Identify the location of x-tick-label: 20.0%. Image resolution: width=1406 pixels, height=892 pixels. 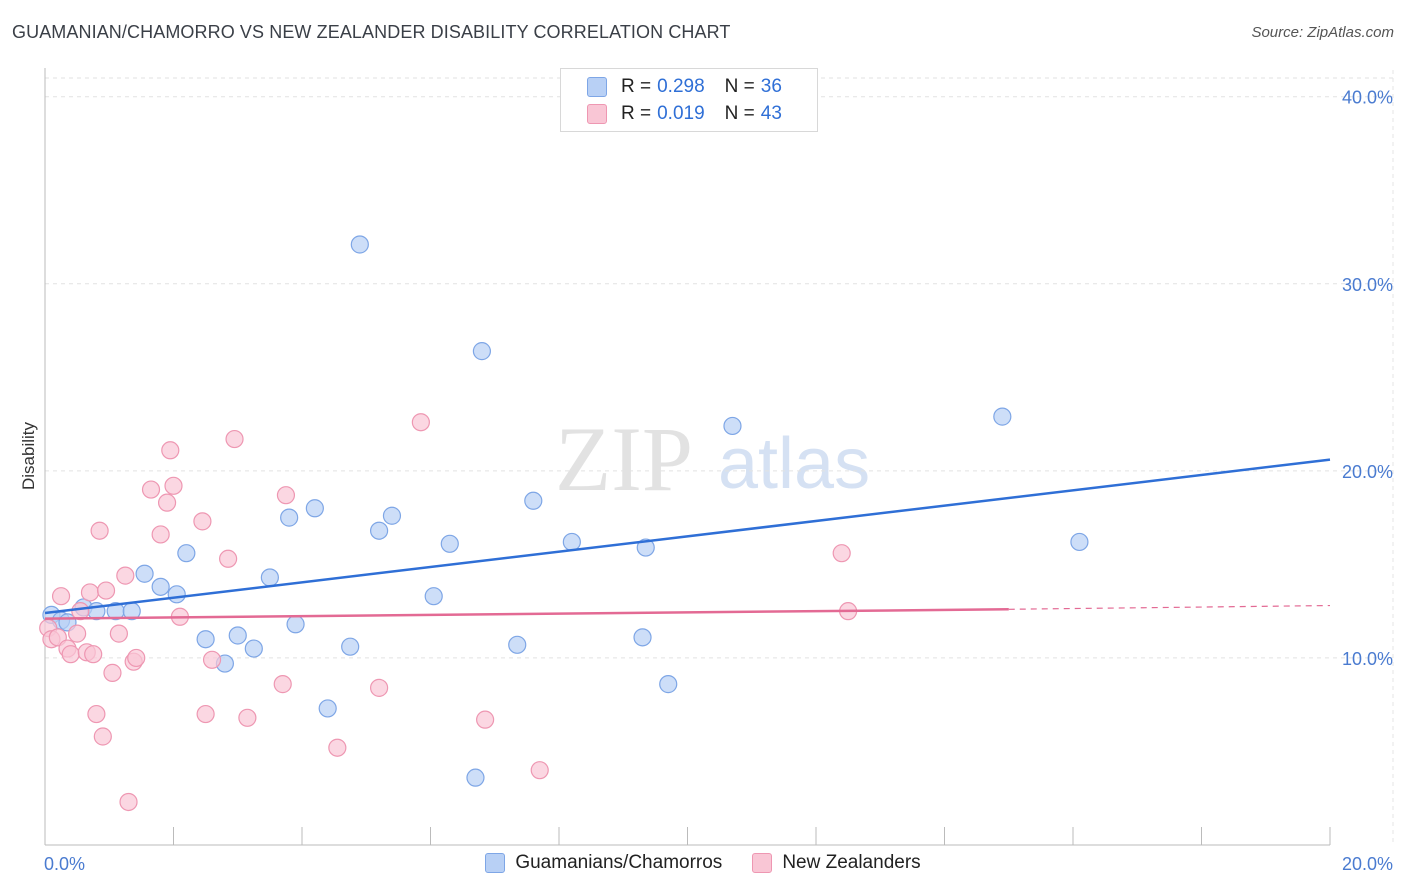
(1367, 864).